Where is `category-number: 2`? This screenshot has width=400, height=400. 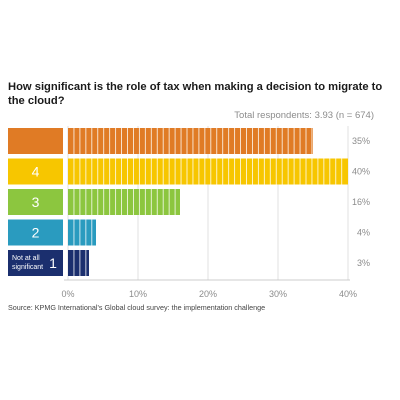
category-number: 2 is located at coordinates (36, 233).